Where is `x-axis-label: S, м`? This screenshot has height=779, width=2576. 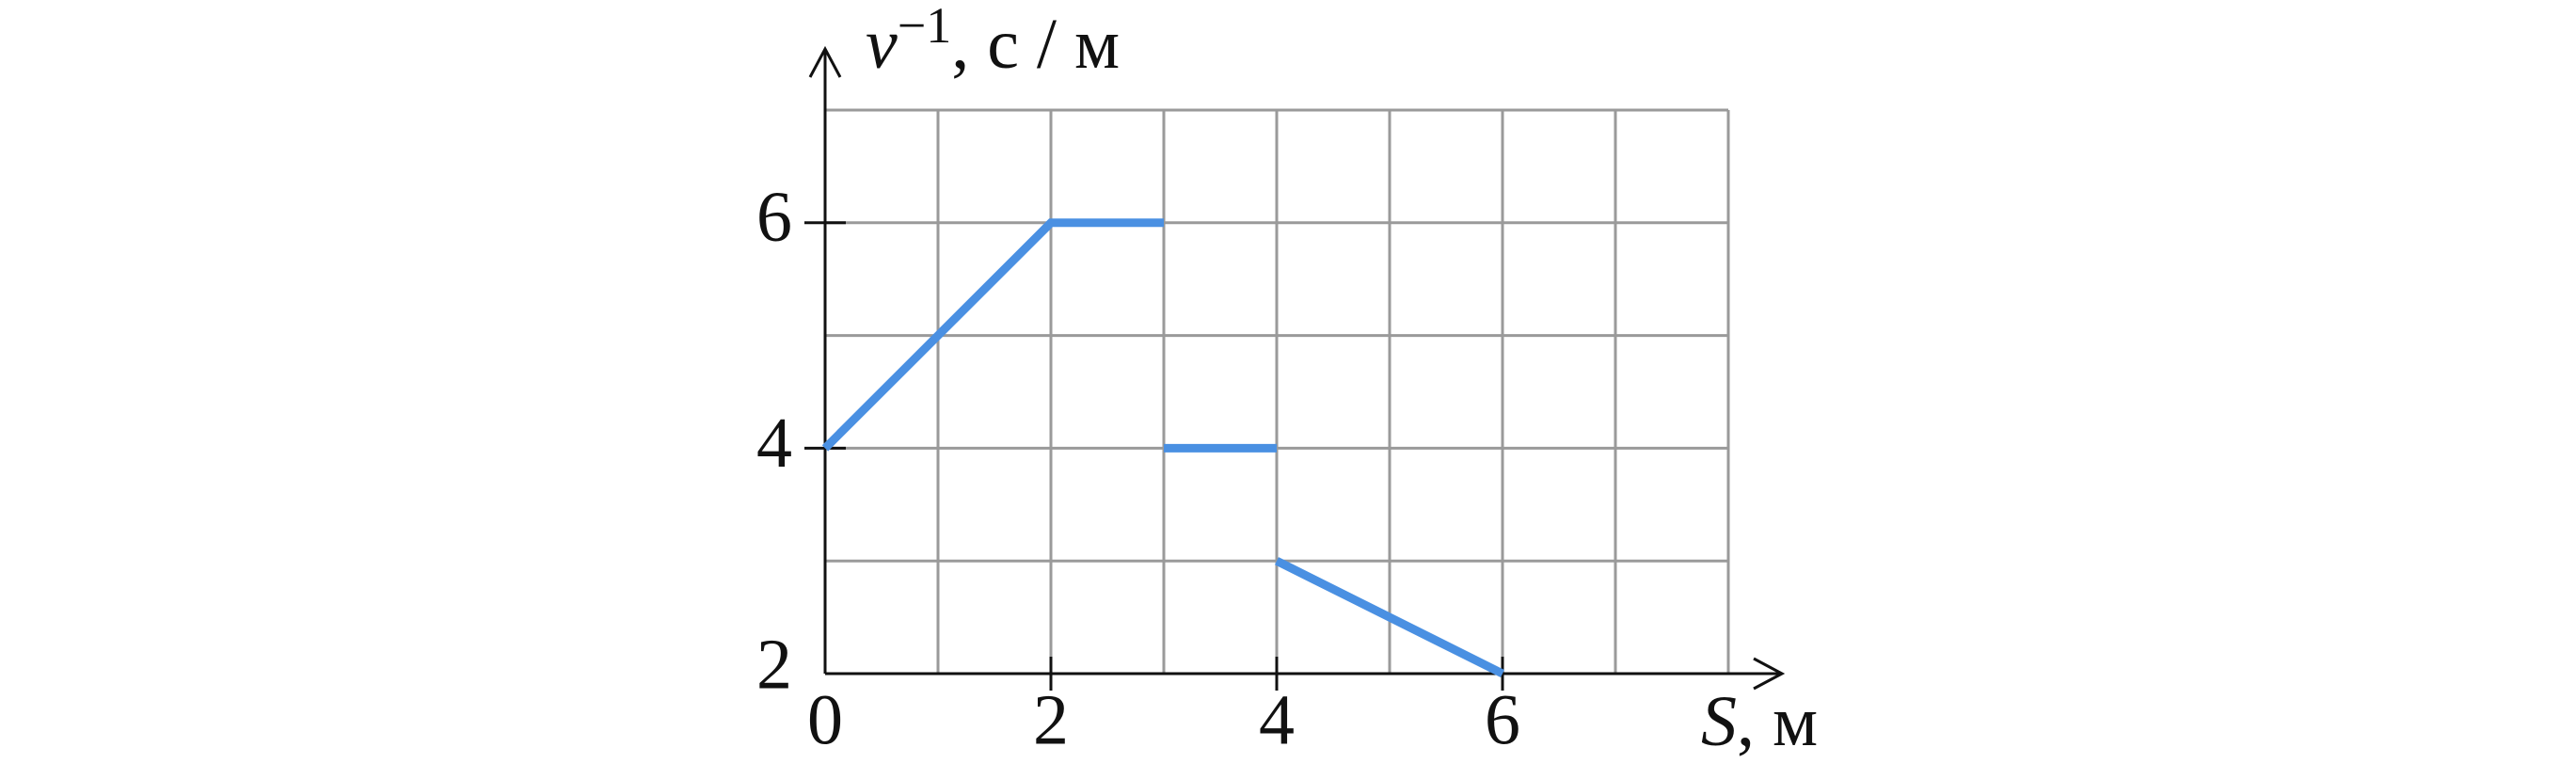 x-axis-label: S, м is located at coordinates (1760, 721).